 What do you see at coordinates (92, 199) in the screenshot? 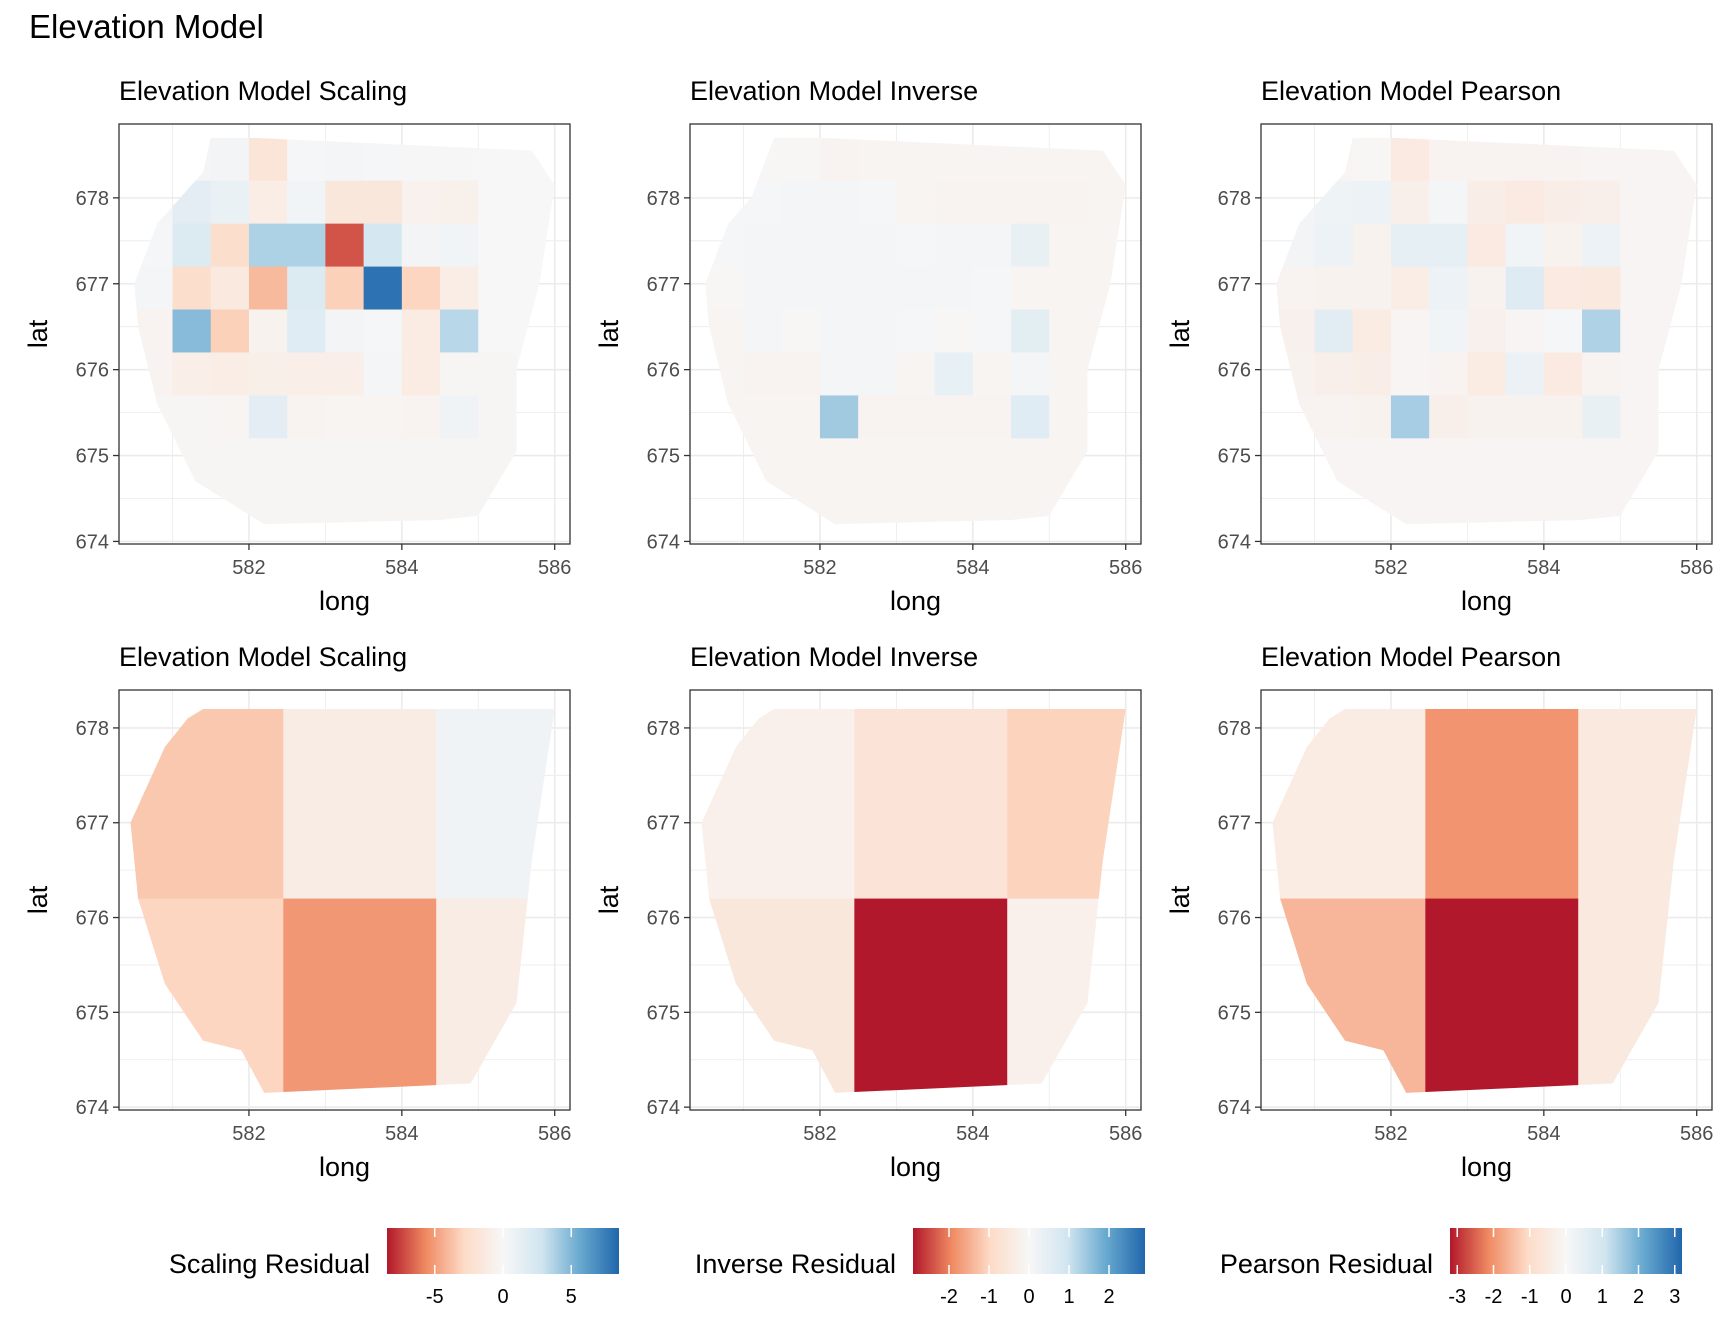
I see `y-tick-label: 678` at bounding box center [92, 199].